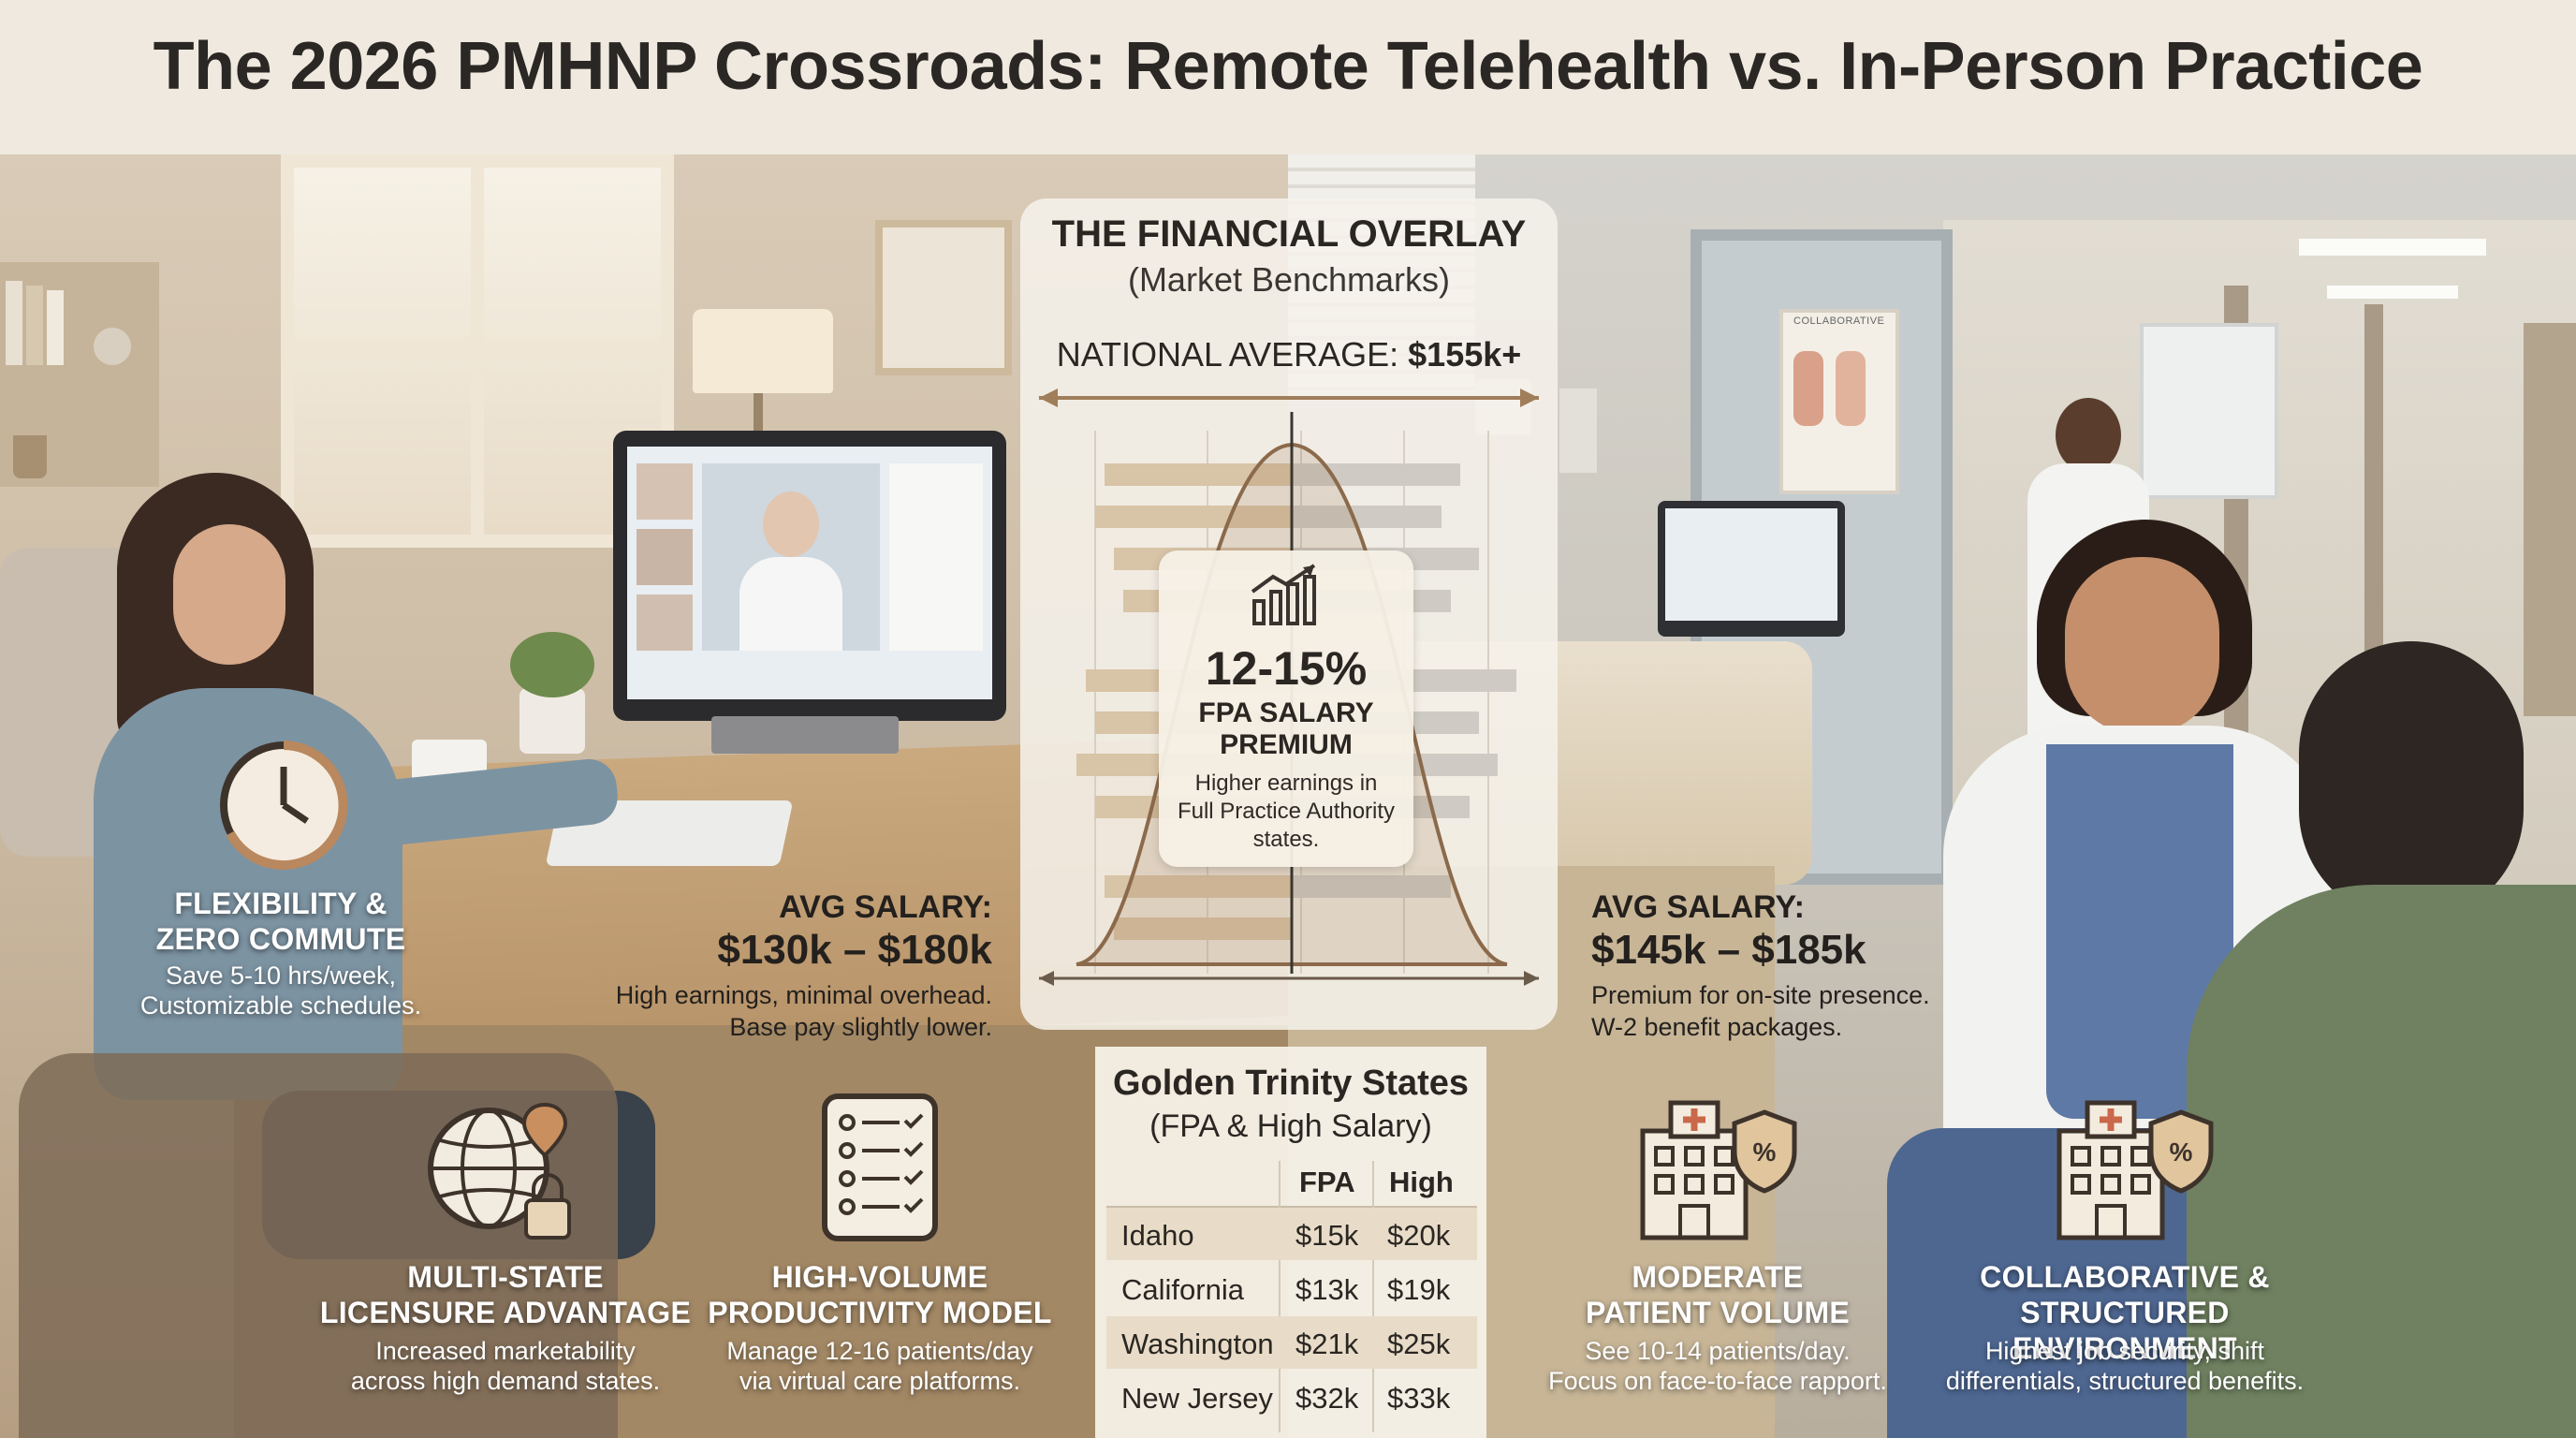 This screenshot has height=1438, width=2576. Describe the element at coordinates (1182, 1289) in the screenshot. I see `state-name: California` at that location.